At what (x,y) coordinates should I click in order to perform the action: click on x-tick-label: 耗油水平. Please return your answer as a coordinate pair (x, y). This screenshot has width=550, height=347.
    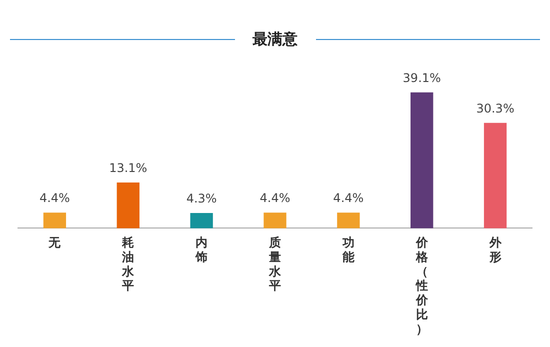
    Looking at the image, I should click on (128, 264).